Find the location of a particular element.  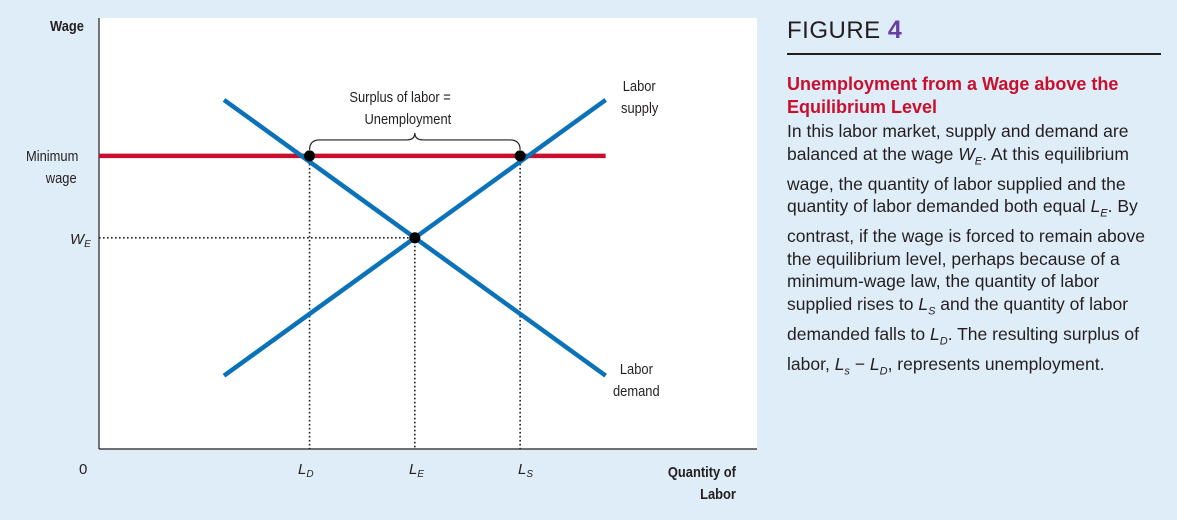

x-axis-label-line2: Labor is located at coordinates (718, 494).